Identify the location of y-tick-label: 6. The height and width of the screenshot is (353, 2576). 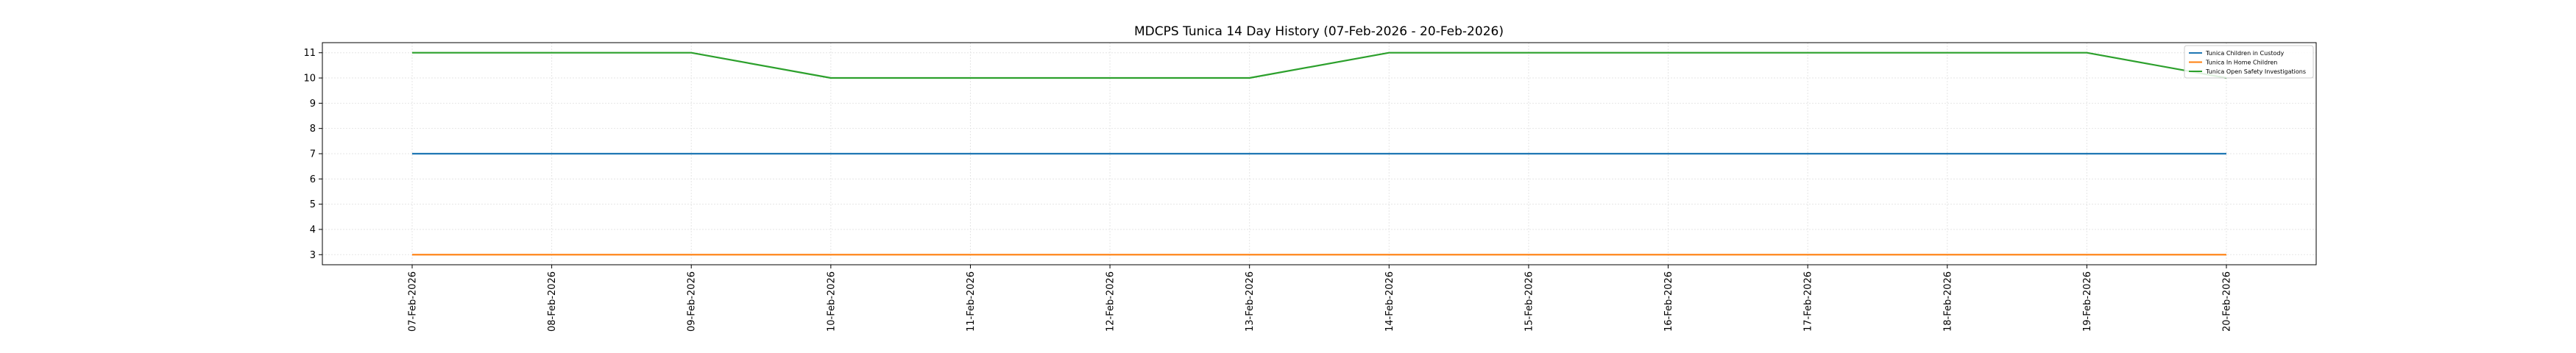
(313, 180).